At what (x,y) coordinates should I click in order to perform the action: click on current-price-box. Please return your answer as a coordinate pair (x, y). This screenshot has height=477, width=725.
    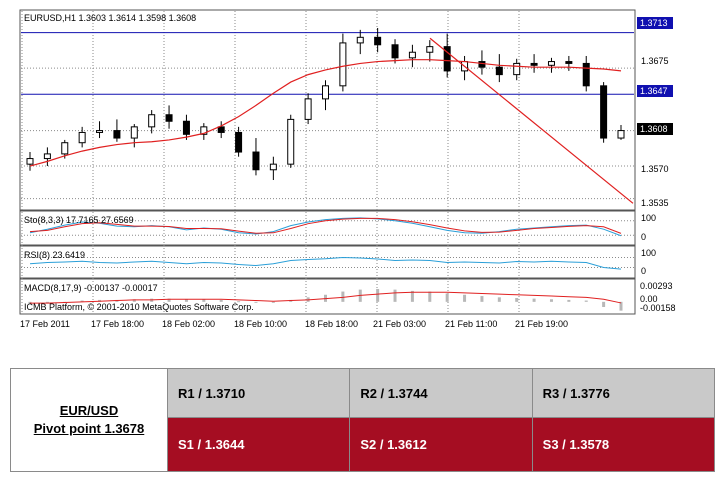
    Looking at the image, I should click on (655, 129).